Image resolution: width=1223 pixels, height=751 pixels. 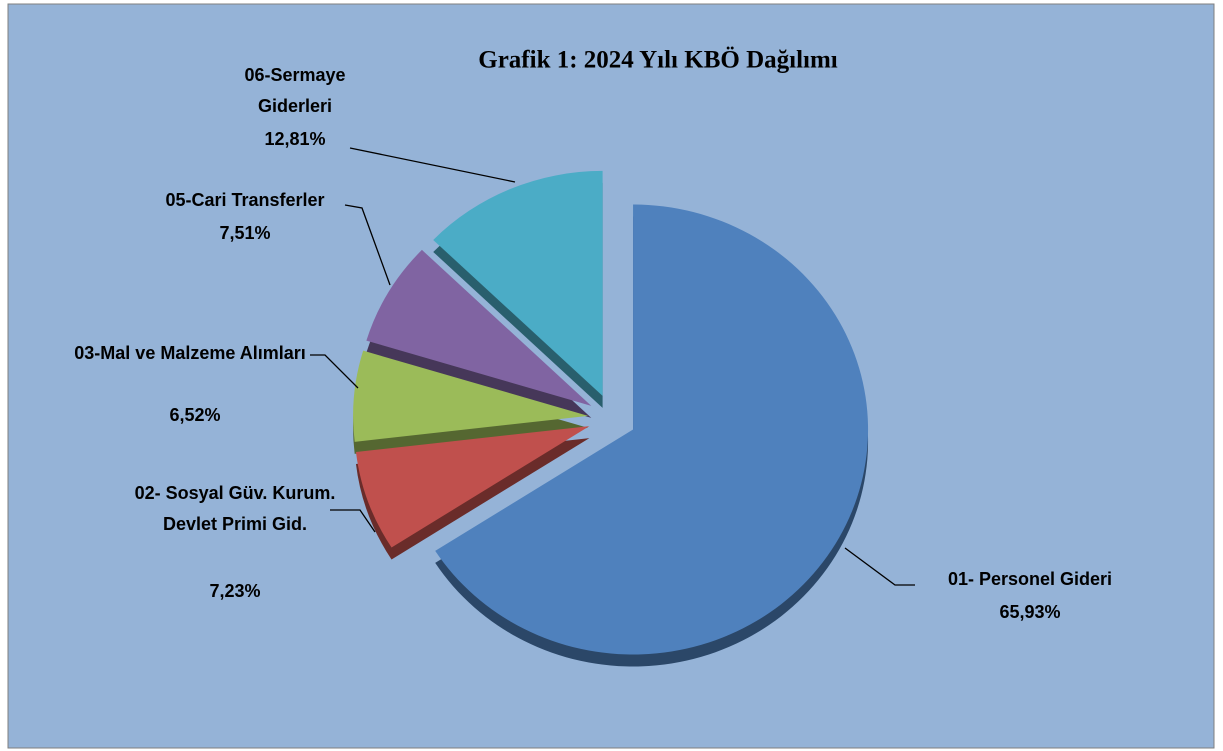 What do you see at coordinates (195, 415) in the screenshot?
I see `value-label: 6,52%` at bounding box center [195, 415].